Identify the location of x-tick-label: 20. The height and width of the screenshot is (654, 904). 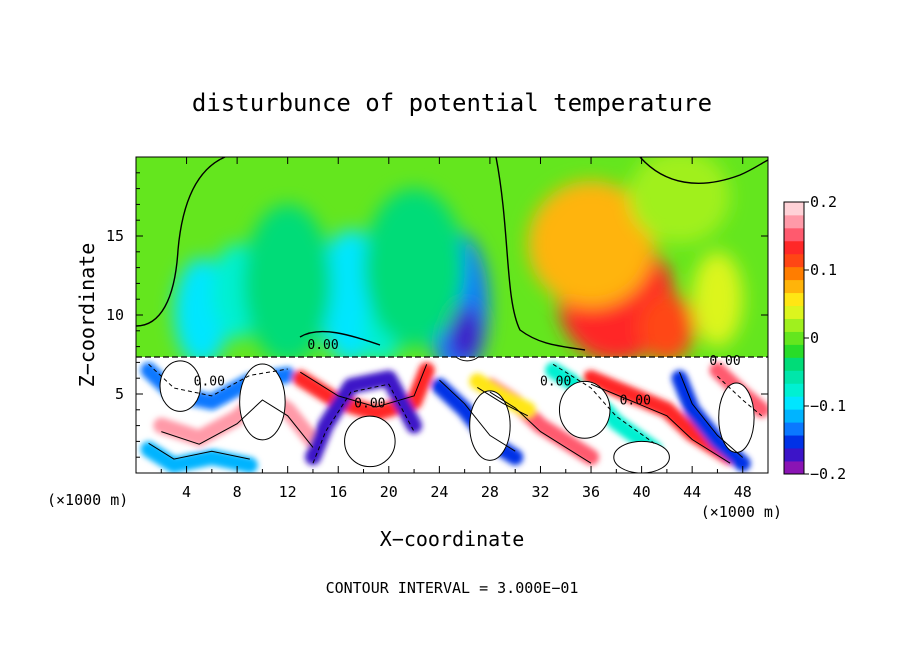
(389, 492).